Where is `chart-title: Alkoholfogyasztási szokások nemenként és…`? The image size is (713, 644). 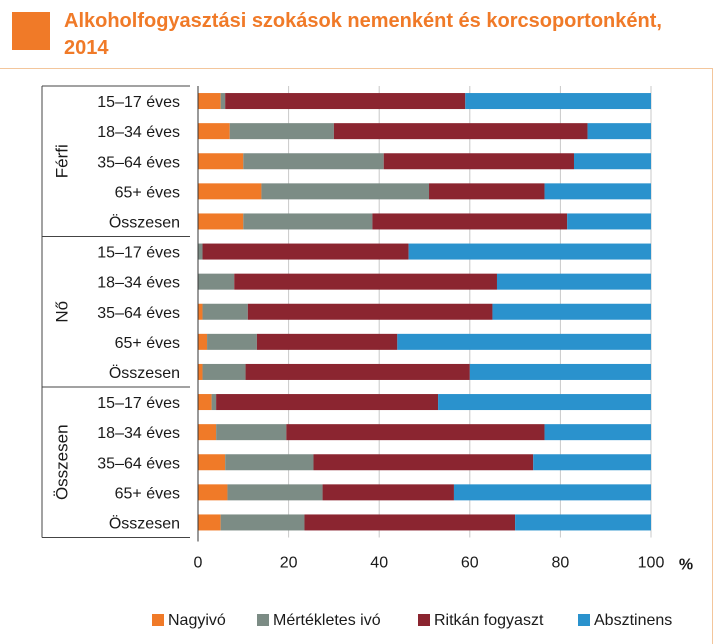 chart-title: Alkoholfogyasztási szokások nemenként és… is located at coordinates (363, 34).